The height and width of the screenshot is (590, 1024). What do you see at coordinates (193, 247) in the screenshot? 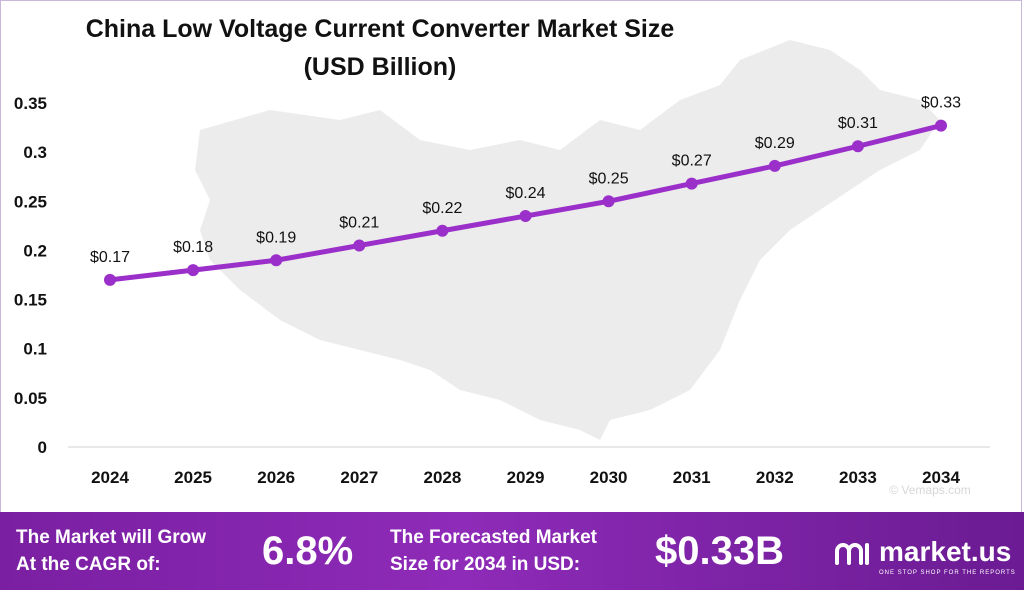
I see `data-label: $0.18` at bounding box center [193, 247].